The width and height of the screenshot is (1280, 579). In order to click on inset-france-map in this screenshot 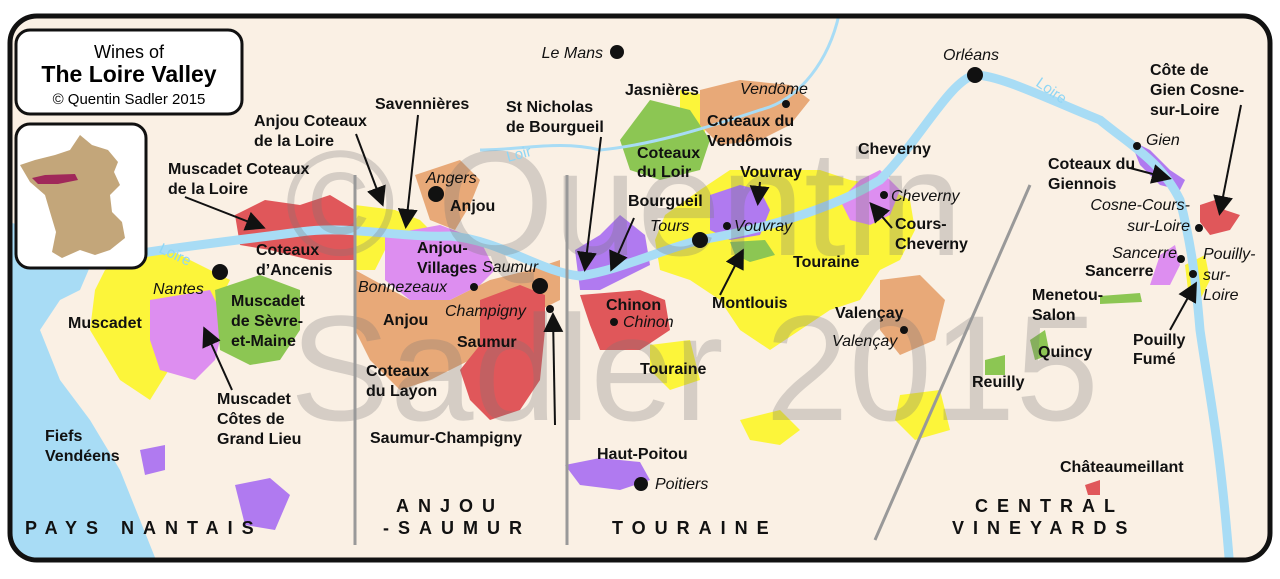, I will do `click(72, 196)`.